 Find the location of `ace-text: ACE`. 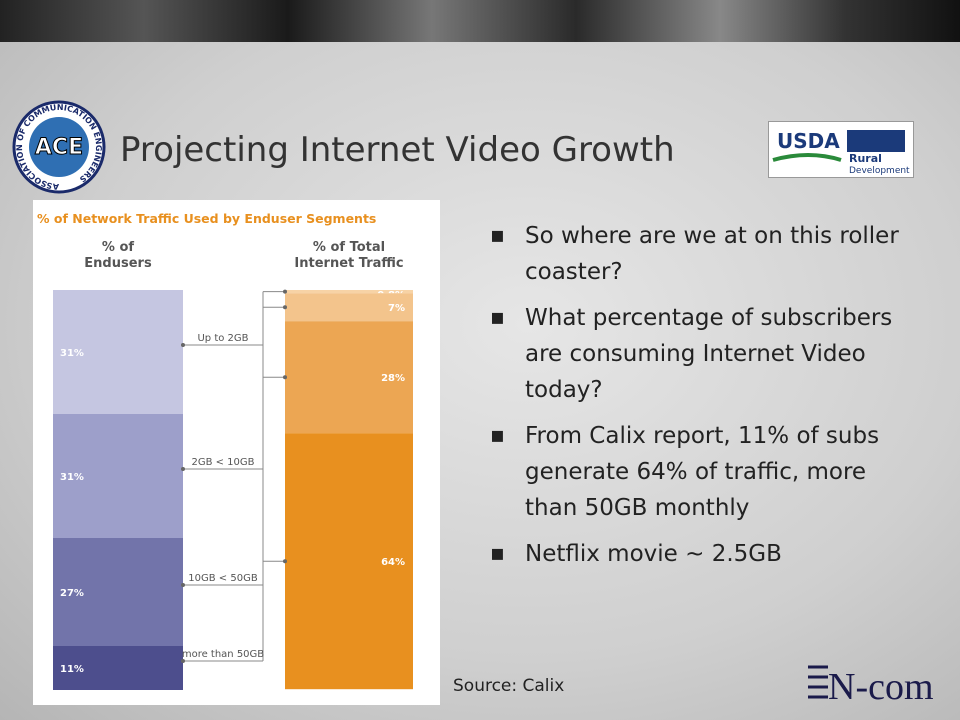

ace-text: ACE is located at coordinates (59, 147).